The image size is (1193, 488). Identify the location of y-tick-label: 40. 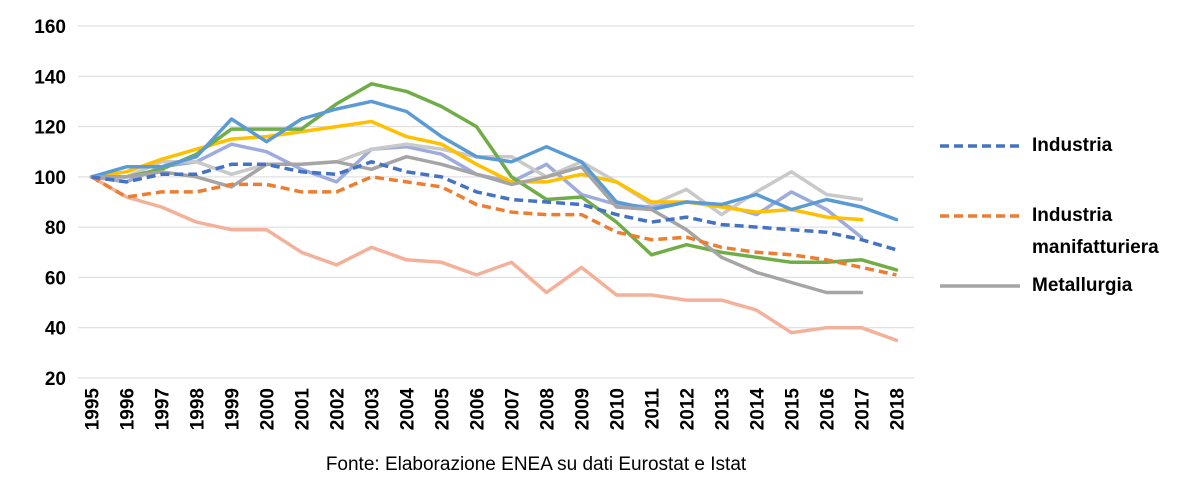
(55, 329).